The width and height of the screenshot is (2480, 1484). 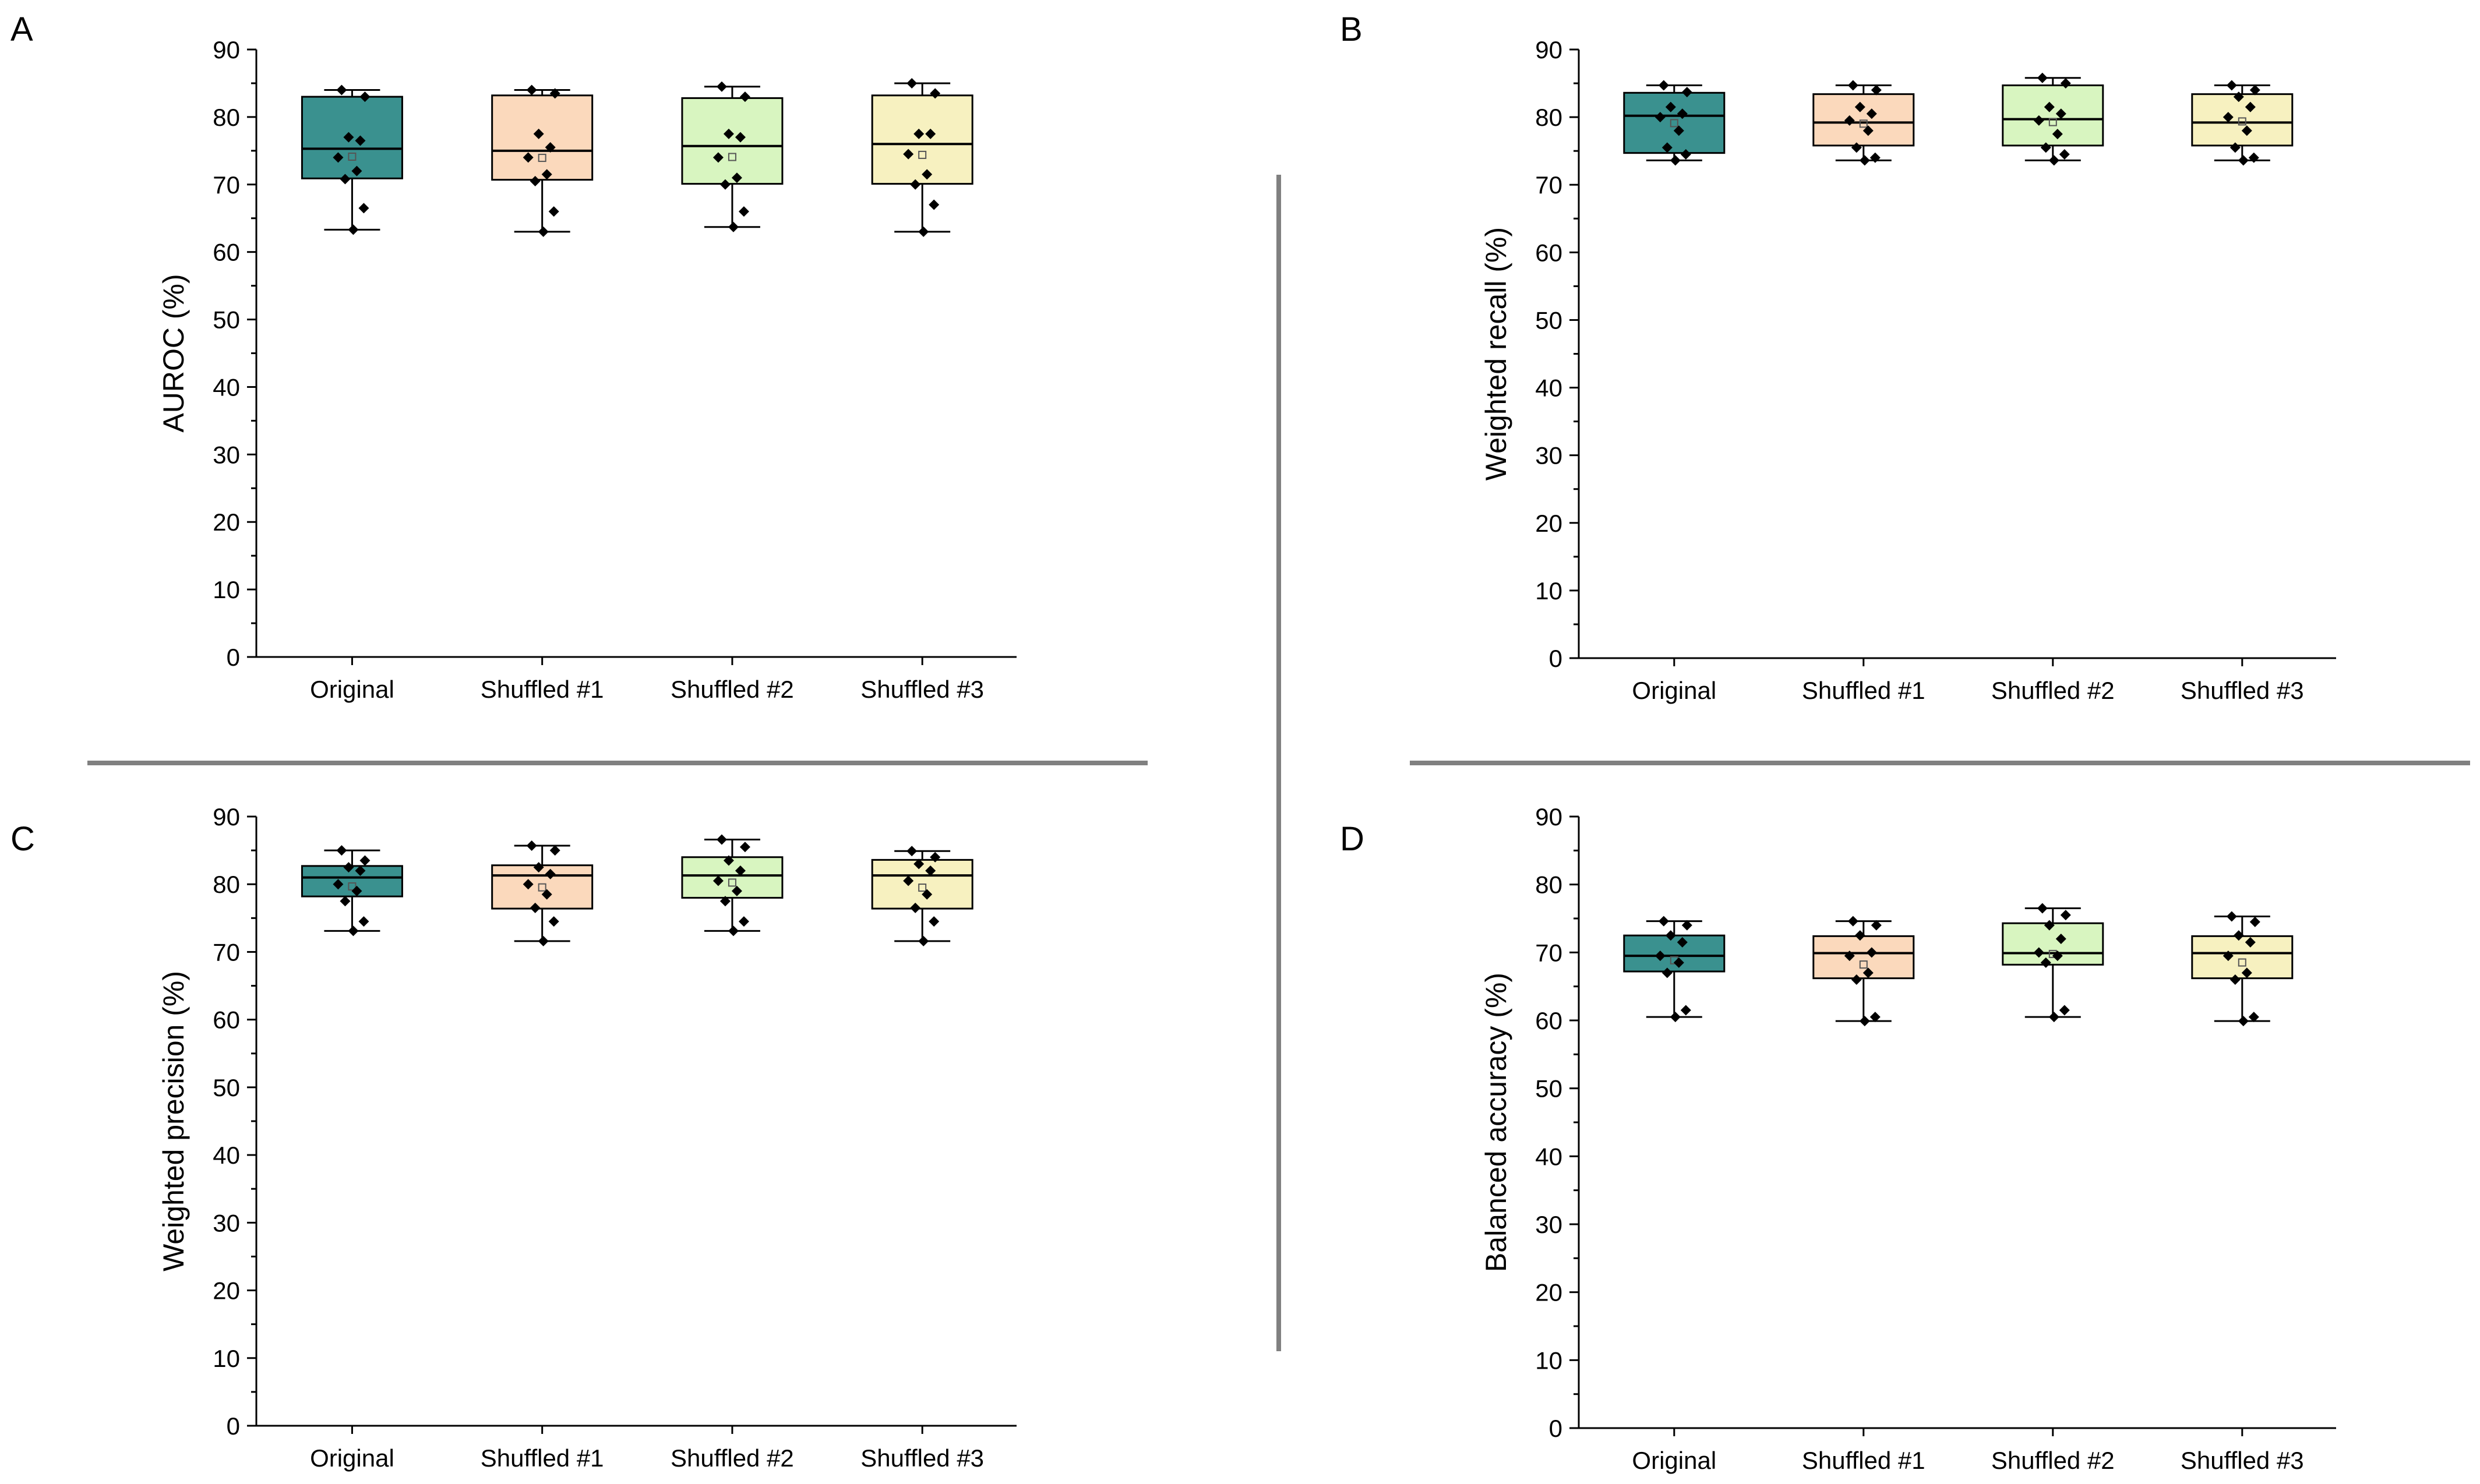 What do you see at coordinates (21, 29) in the screenshot?
I see `panel-letter-a: A` at bounding box center [21, 29].